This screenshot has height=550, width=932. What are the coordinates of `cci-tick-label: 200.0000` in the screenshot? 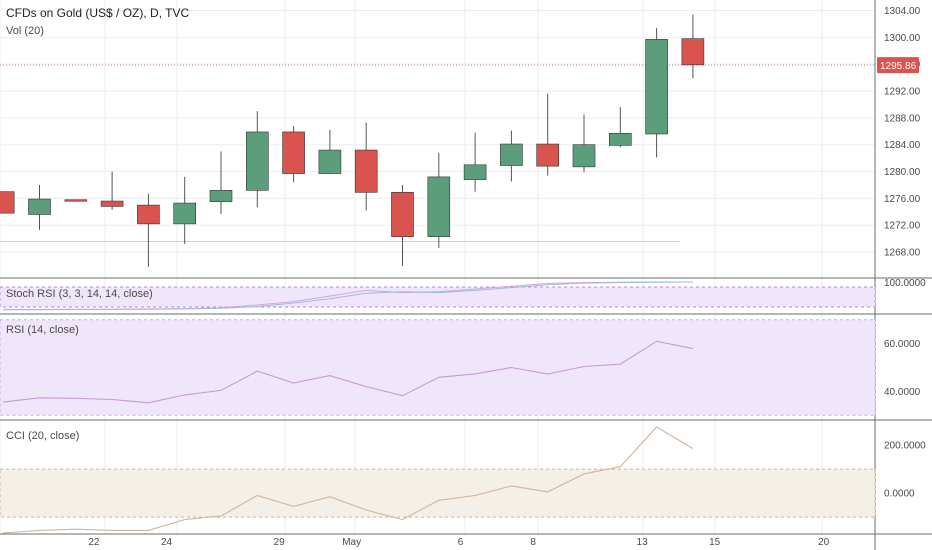 It's located at (905, 446).